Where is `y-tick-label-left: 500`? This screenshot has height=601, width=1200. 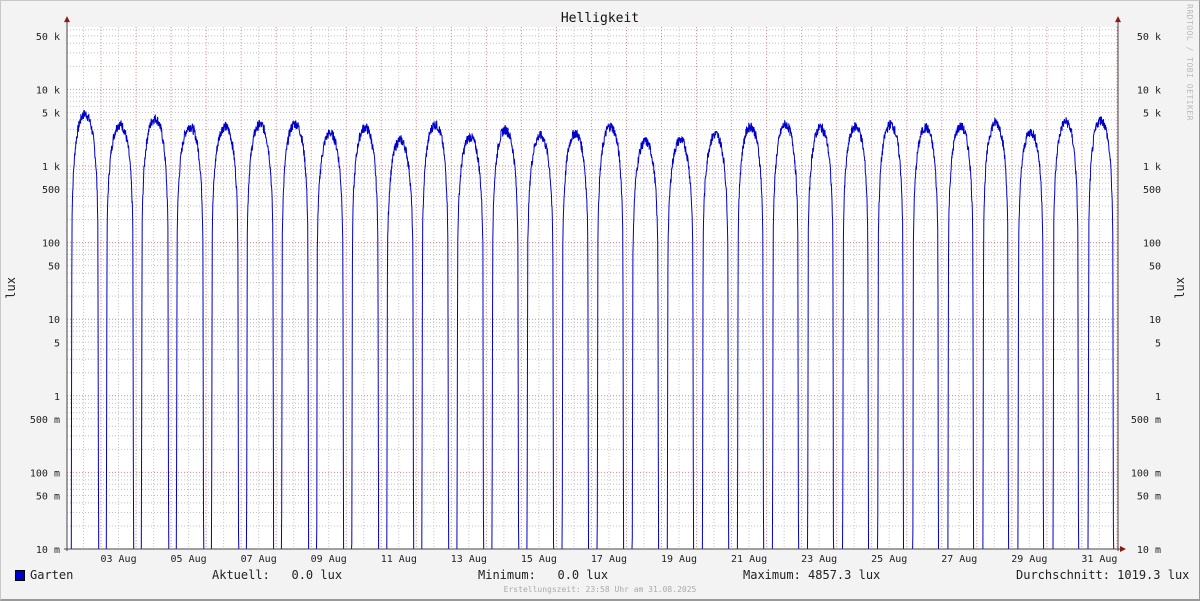
y-tick-label-left: 500 is located at coordinates (51, 190).